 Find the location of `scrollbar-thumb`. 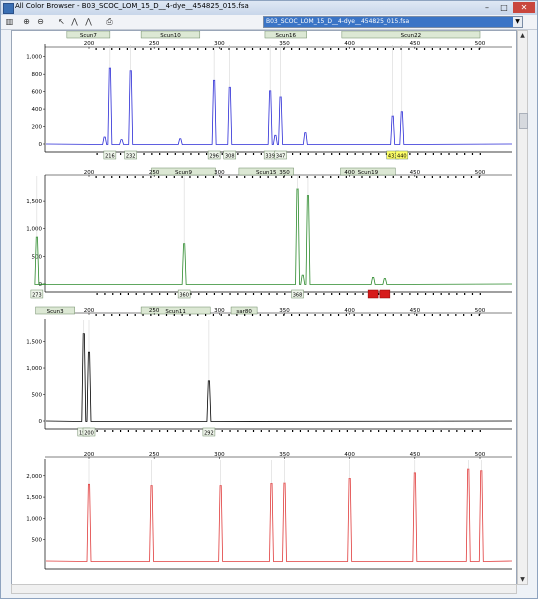

scrollbar-thumb is located at coordinates (523, 121).